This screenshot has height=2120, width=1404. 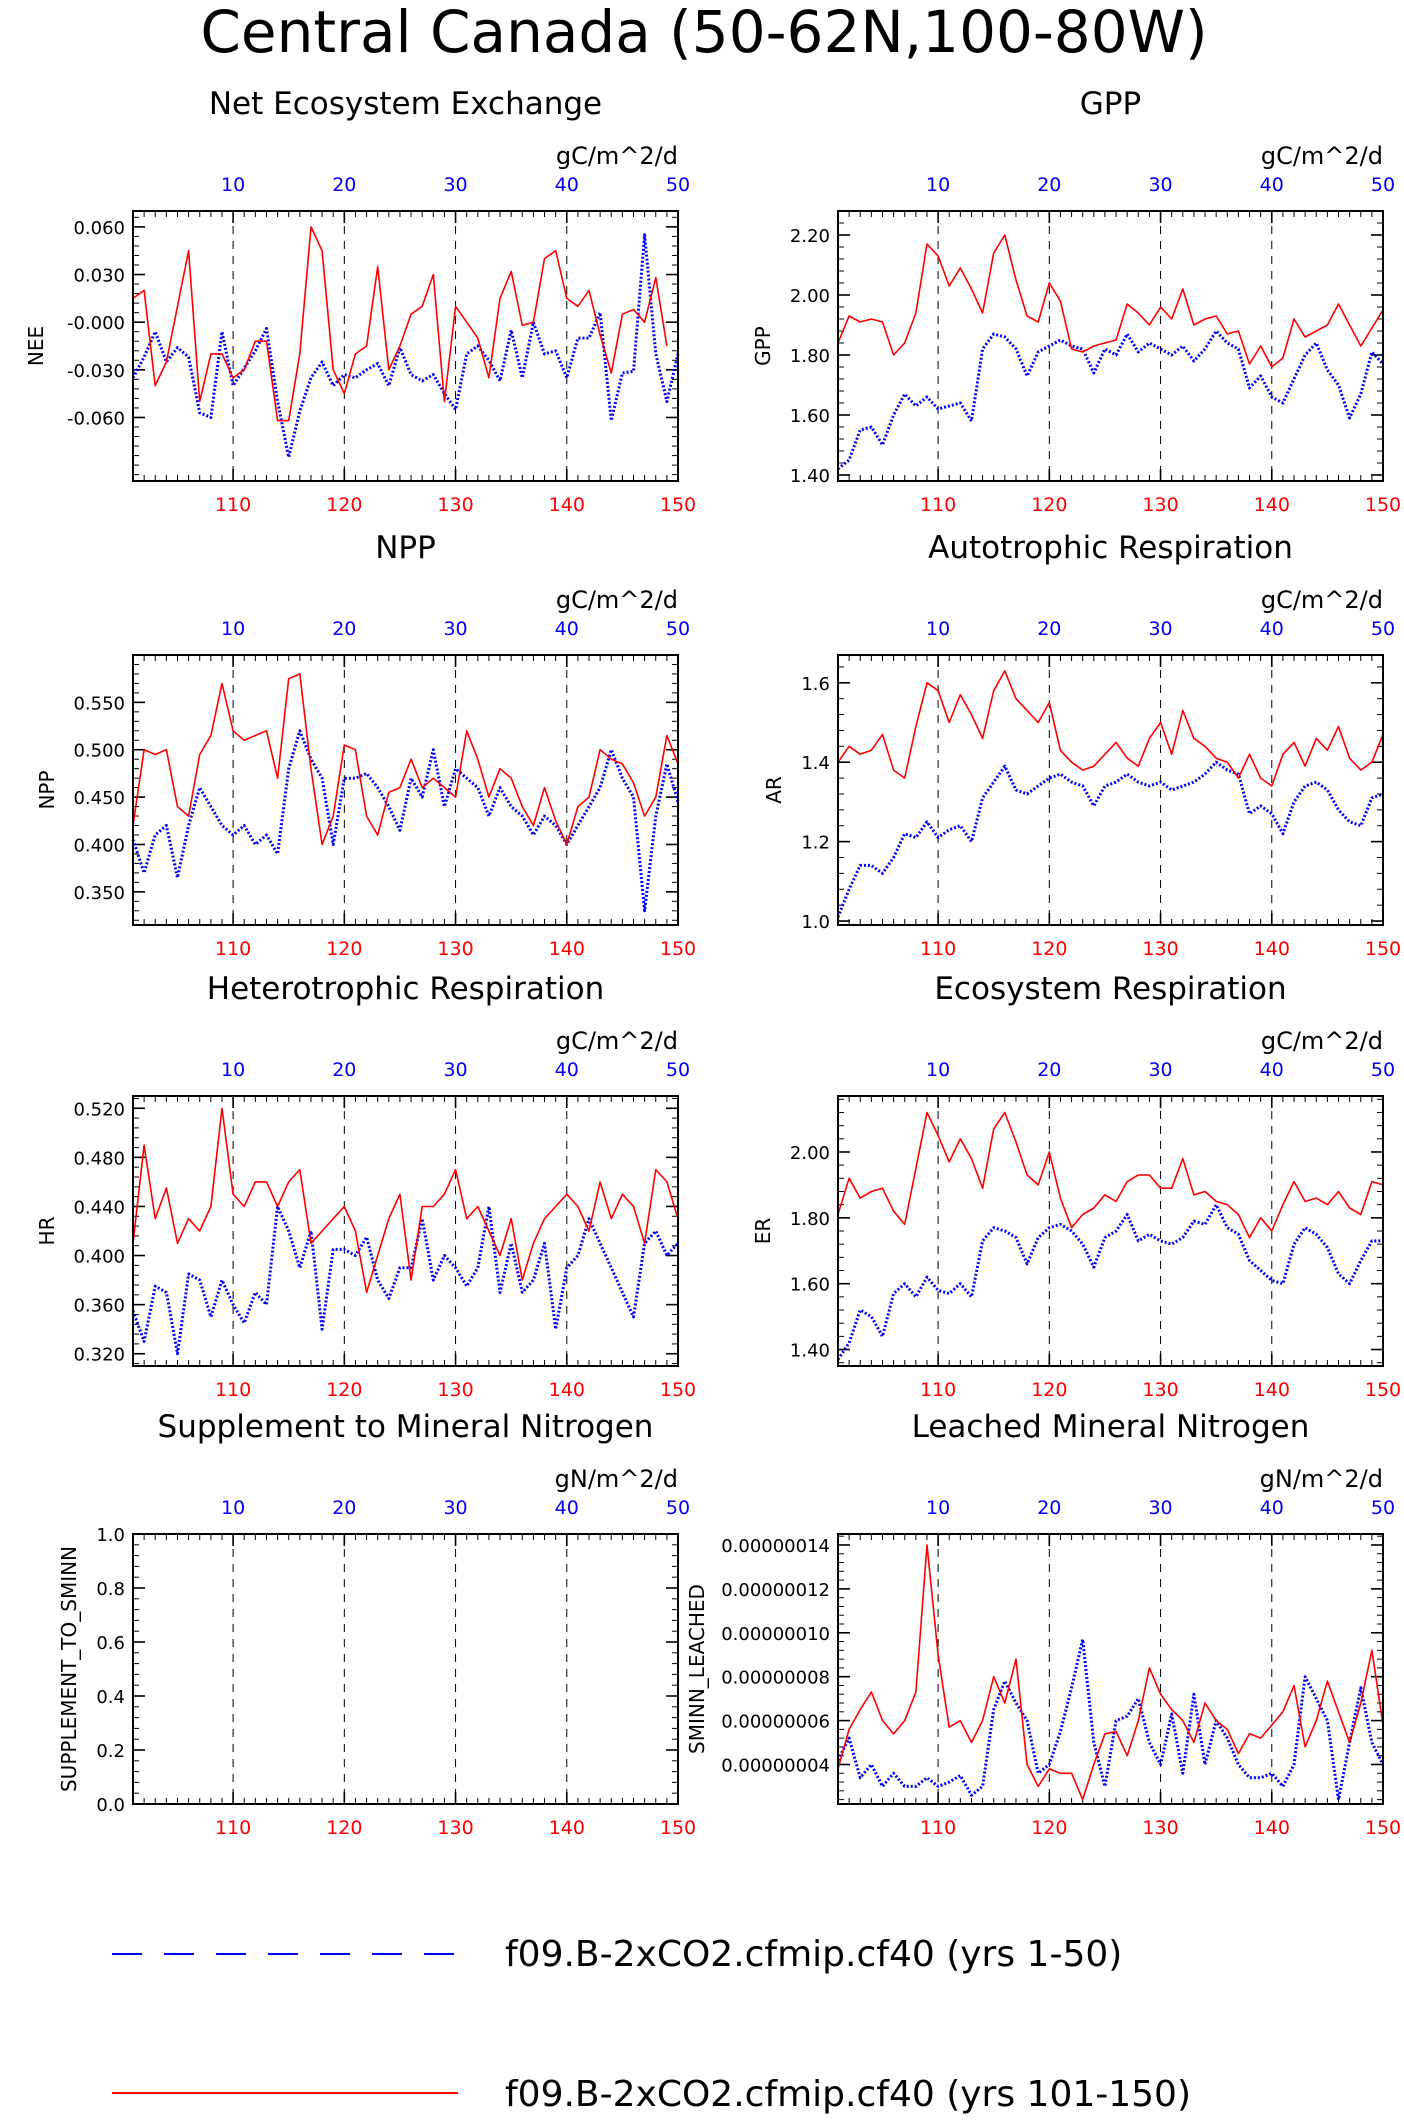 What do you see at coordinates (1110, 104) in the screenshot?
I see `panel-title: GPP` at bounding box center [1110, 104].